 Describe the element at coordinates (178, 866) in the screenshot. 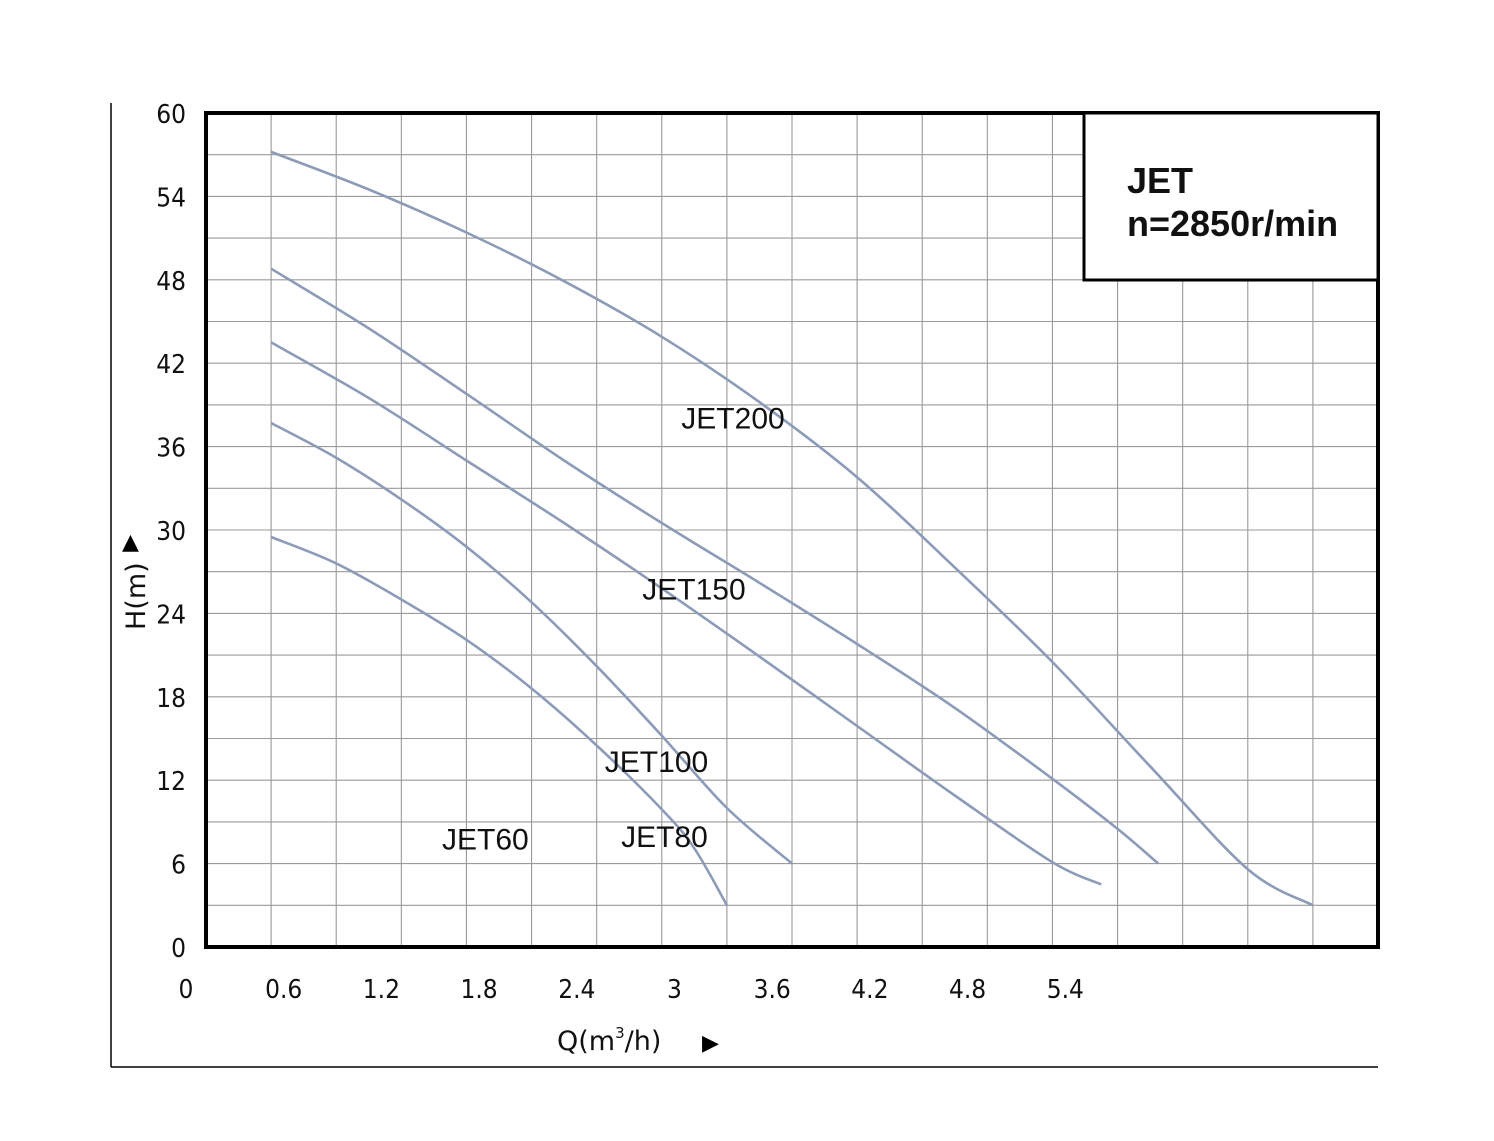

I see `y-tick-label: 6` at that location.